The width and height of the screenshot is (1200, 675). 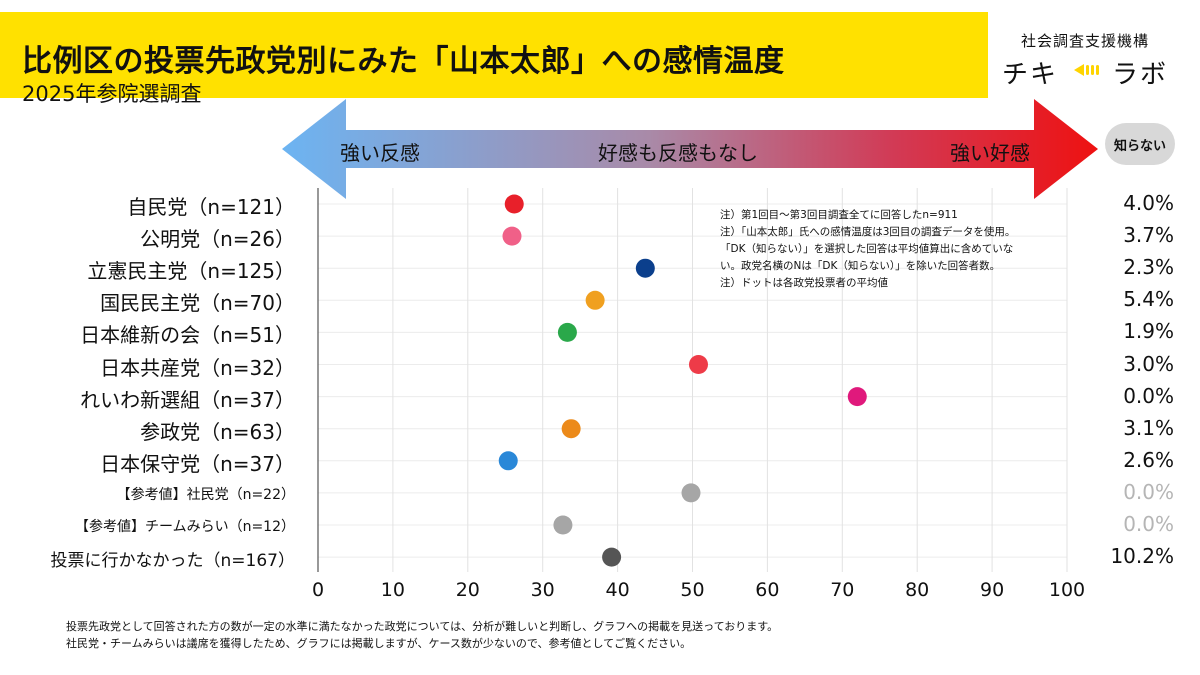 I want to click on unknown-percentage: 3.1%, so click(x=1148, y=427).